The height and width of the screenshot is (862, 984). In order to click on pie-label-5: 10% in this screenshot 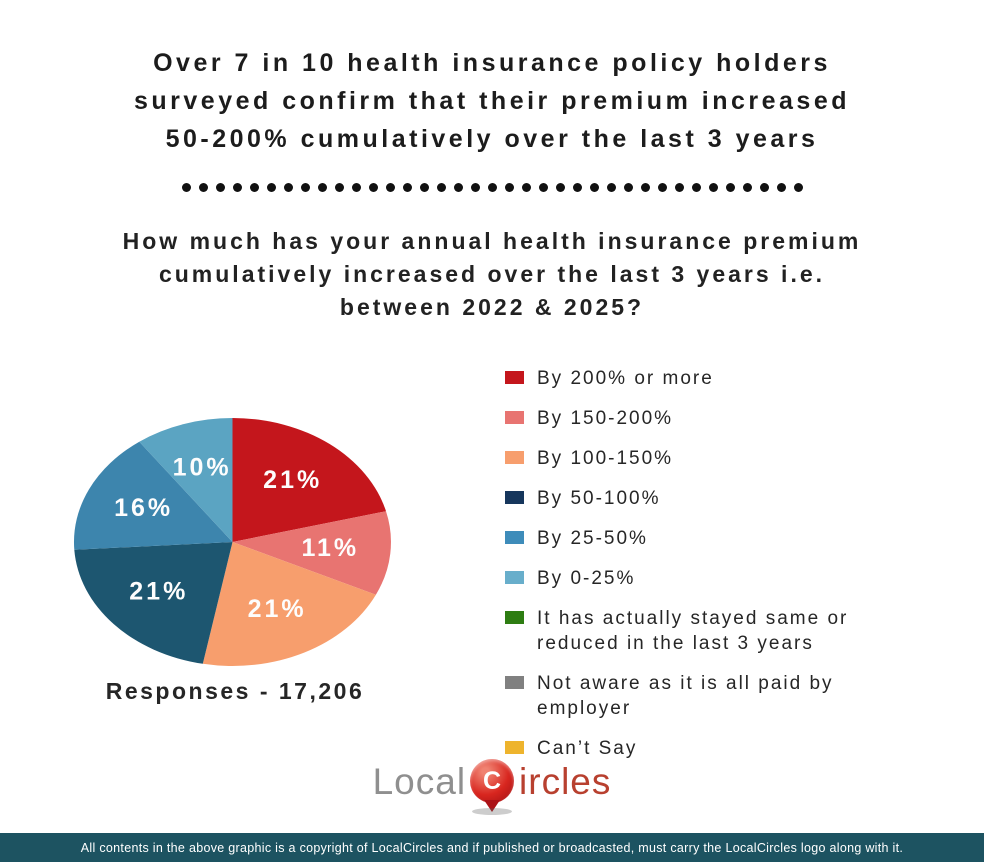, I will do `click(202, 468)`.